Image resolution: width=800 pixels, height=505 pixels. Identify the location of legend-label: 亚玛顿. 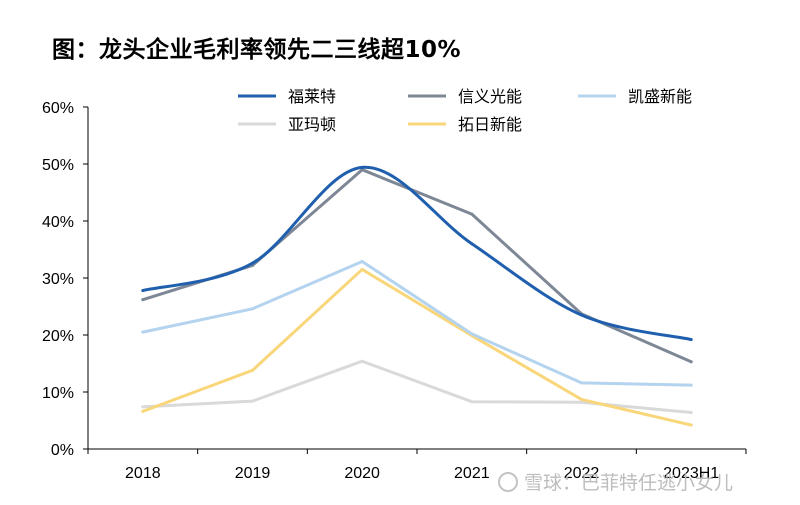
(312, 124).